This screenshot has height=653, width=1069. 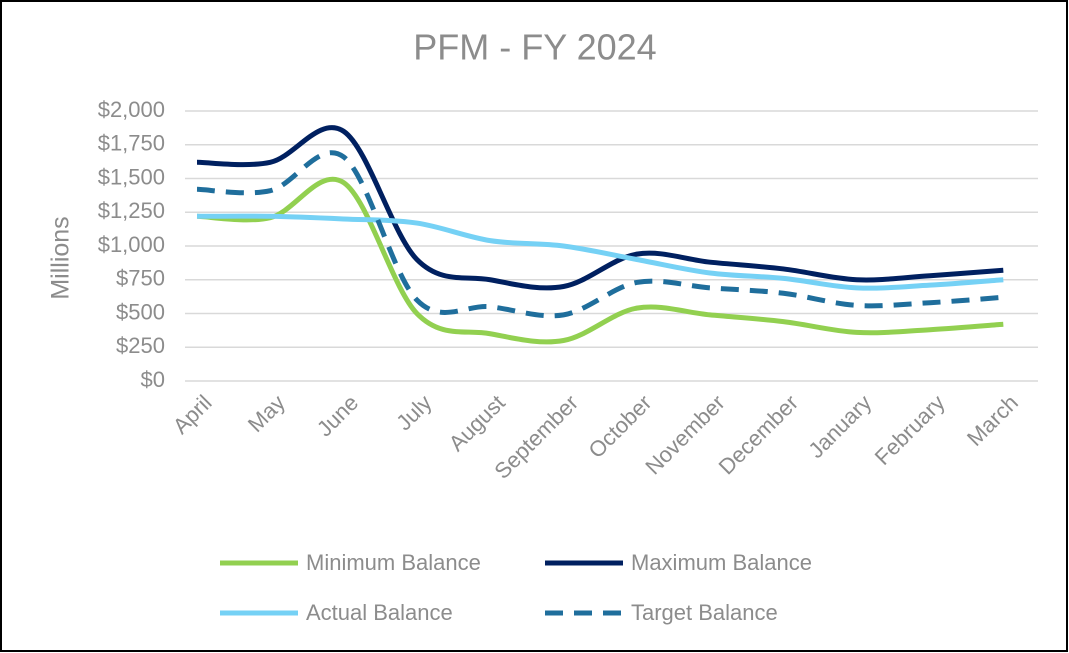 What do you see at coordinates (140, 345) in the screenshot?
I see `y-tick-label: $250` at bounding box center [140, 345].